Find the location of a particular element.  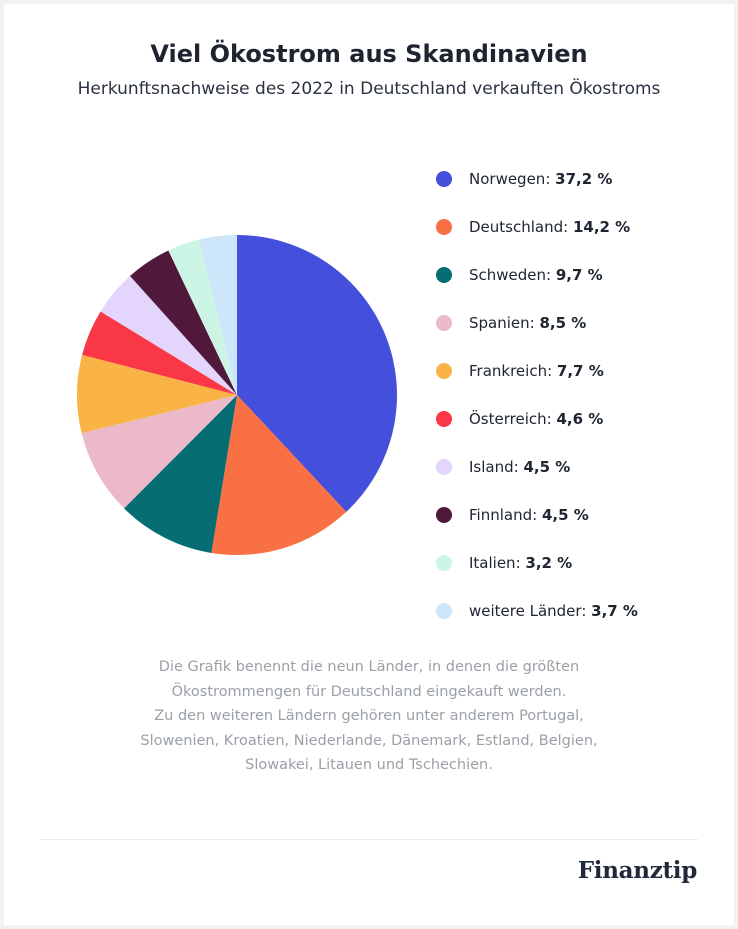

pie-slice-island is located at coordinates (168, 335).